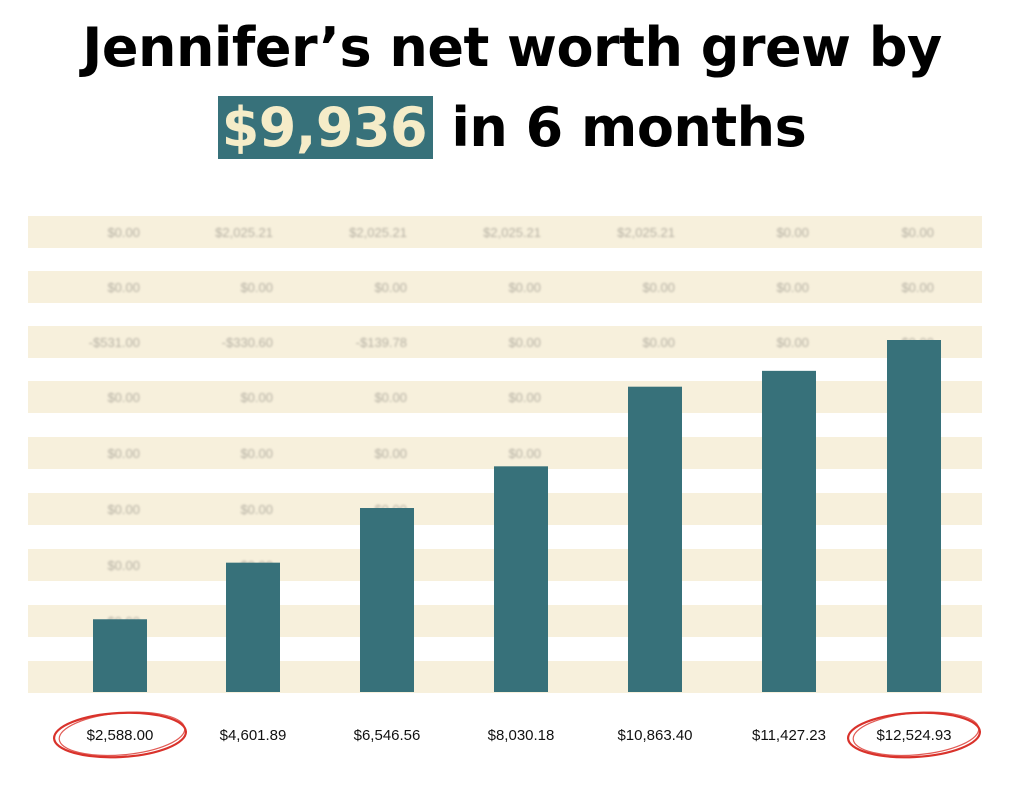 The height and width of the screenshot is (791, 1024). I want to click on background-cell: -$531.00, so click(114, 342).